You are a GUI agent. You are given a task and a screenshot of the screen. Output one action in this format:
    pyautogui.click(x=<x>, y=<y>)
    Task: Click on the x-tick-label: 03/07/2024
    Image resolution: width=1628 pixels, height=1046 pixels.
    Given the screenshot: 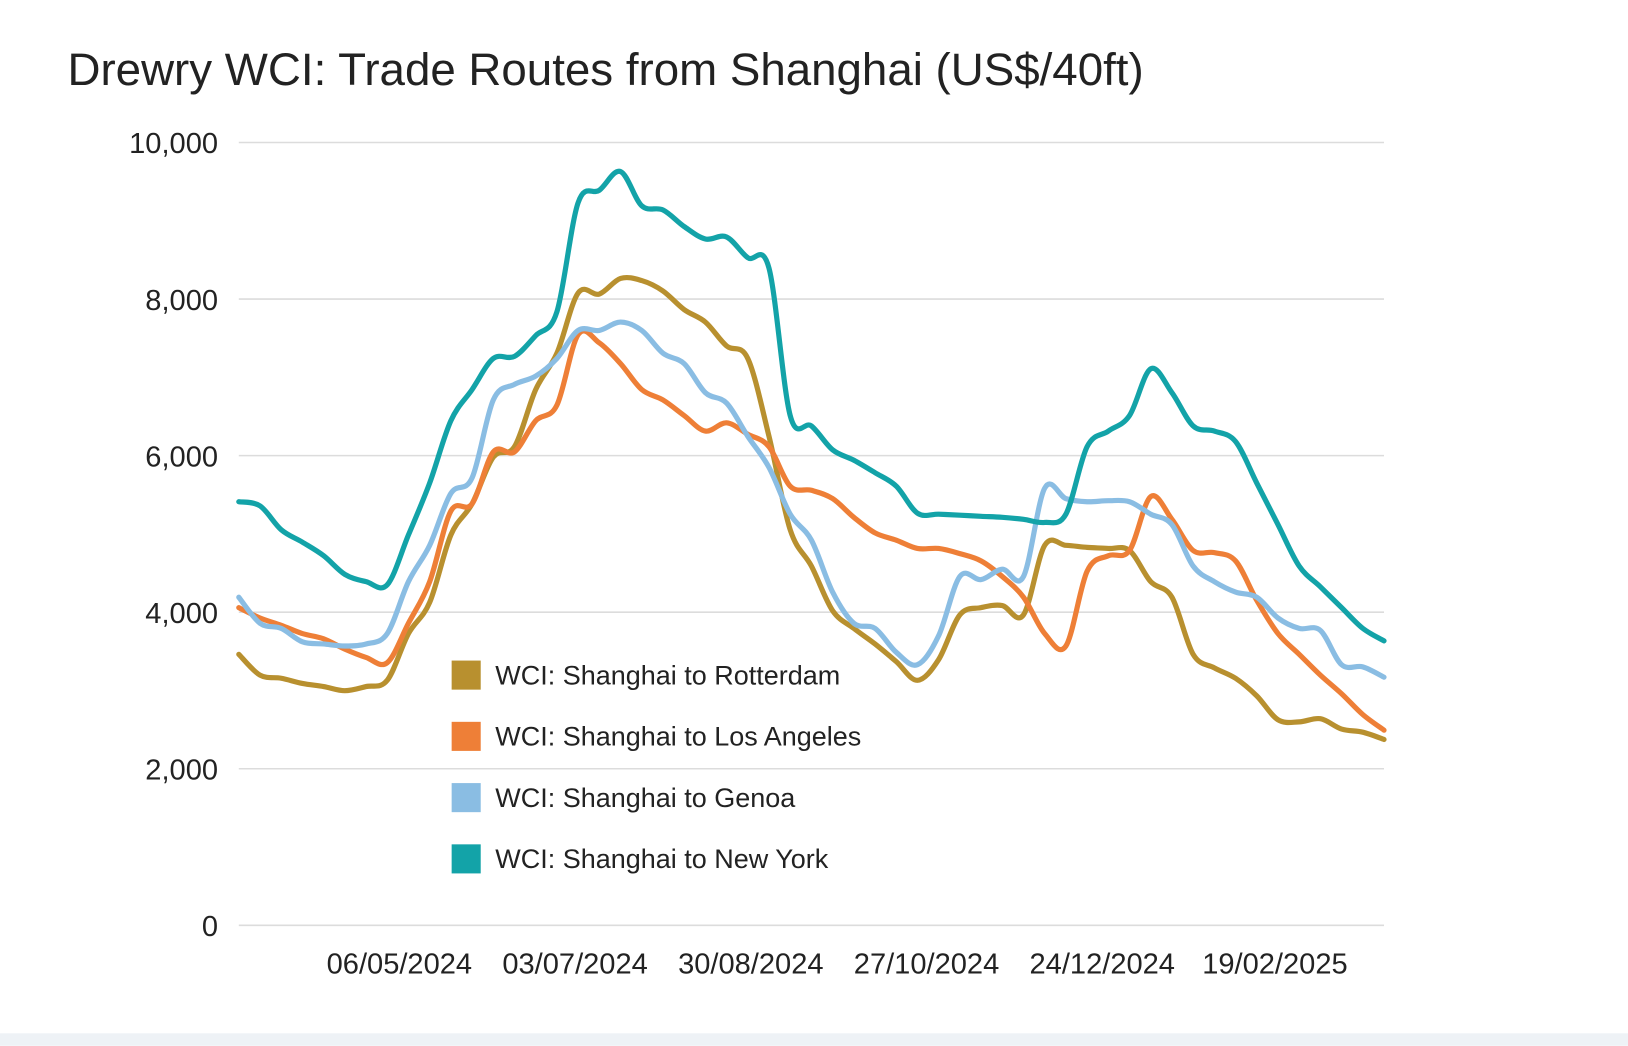 What is the action you would take?
    pyautogui.click(x=574, y=964)
    